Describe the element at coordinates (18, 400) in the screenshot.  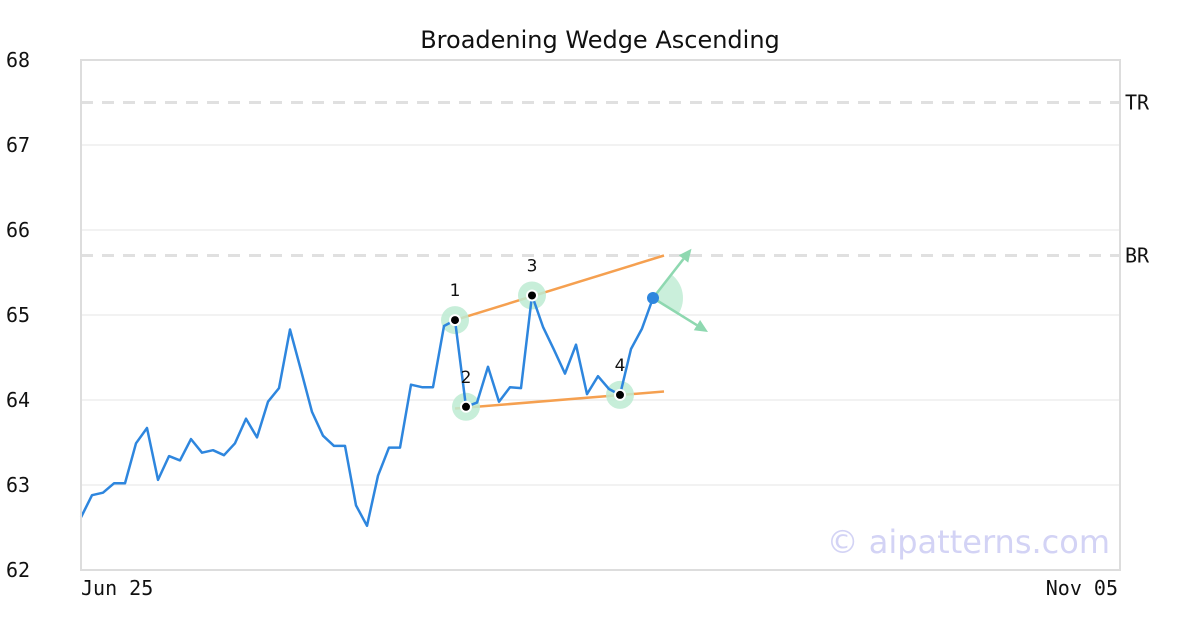
I see `y-tick-label: 64` at that location.